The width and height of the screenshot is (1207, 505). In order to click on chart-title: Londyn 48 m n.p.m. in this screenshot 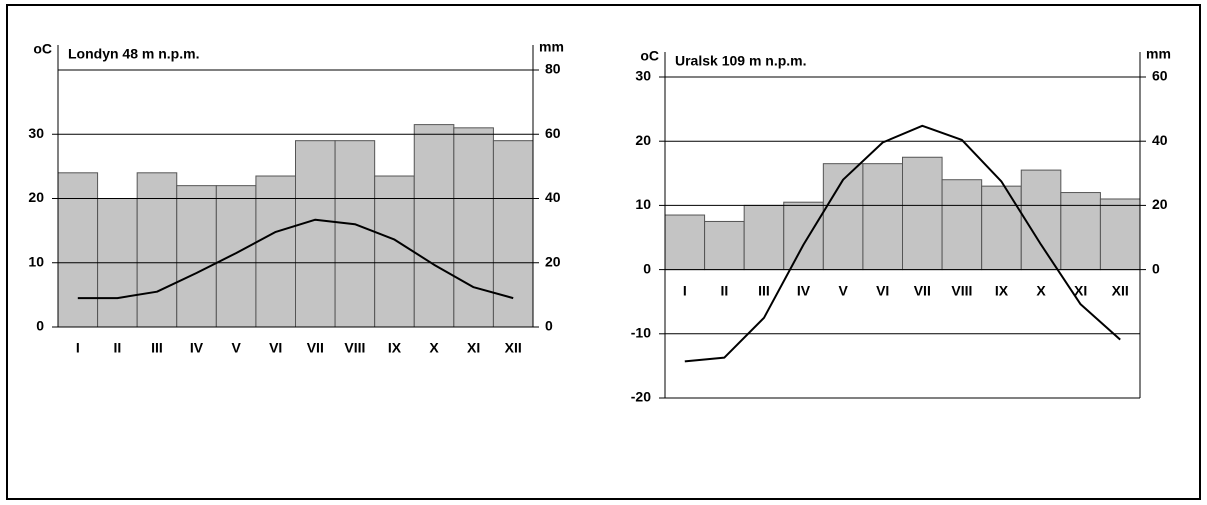, I will do `click(133, 54)`.